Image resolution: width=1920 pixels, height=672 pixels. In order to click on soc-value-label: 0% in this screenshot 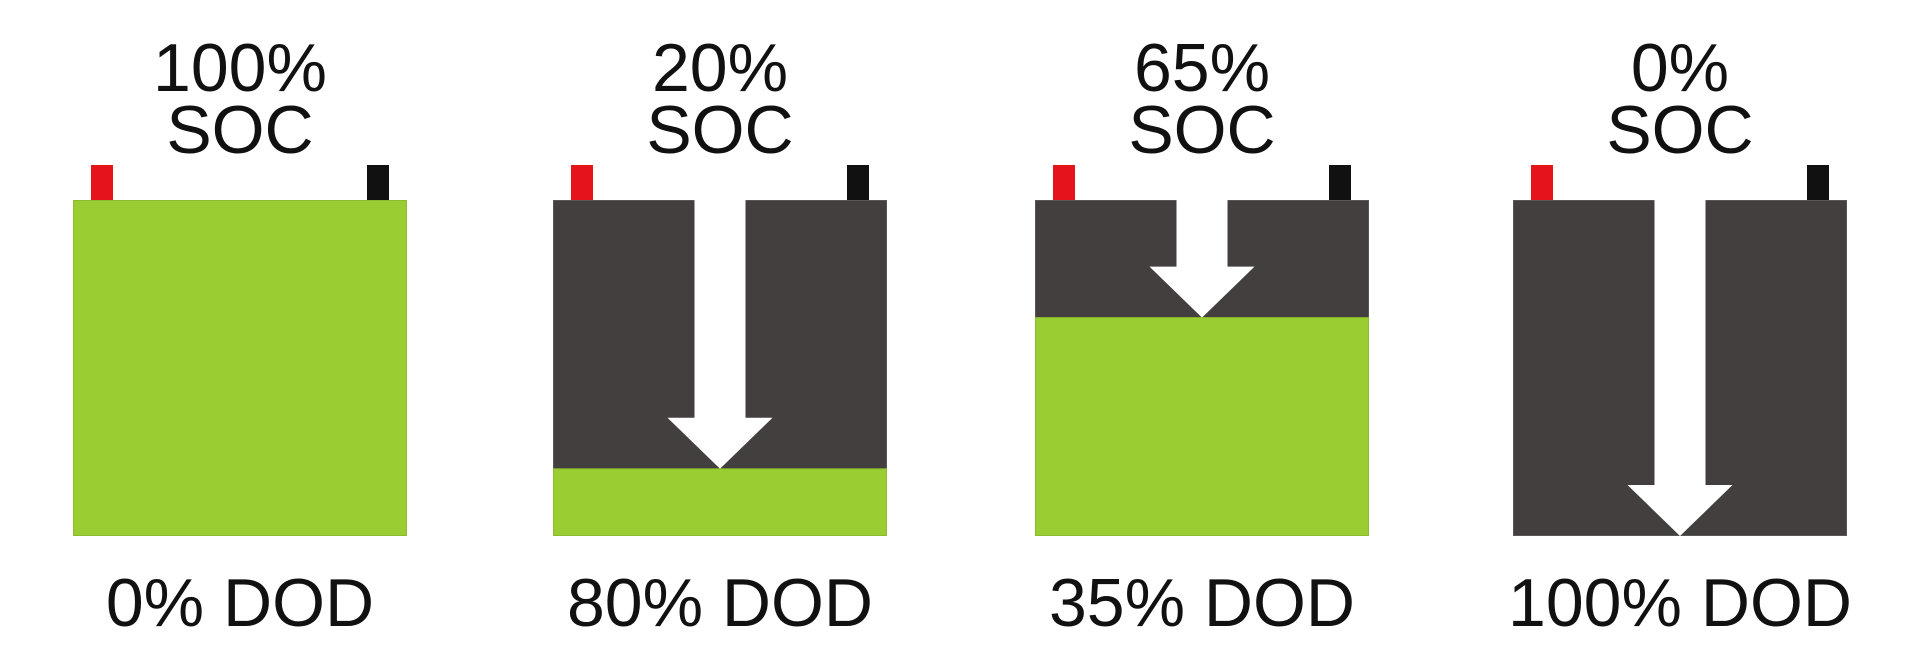, I will do `click(1680, 68)`.